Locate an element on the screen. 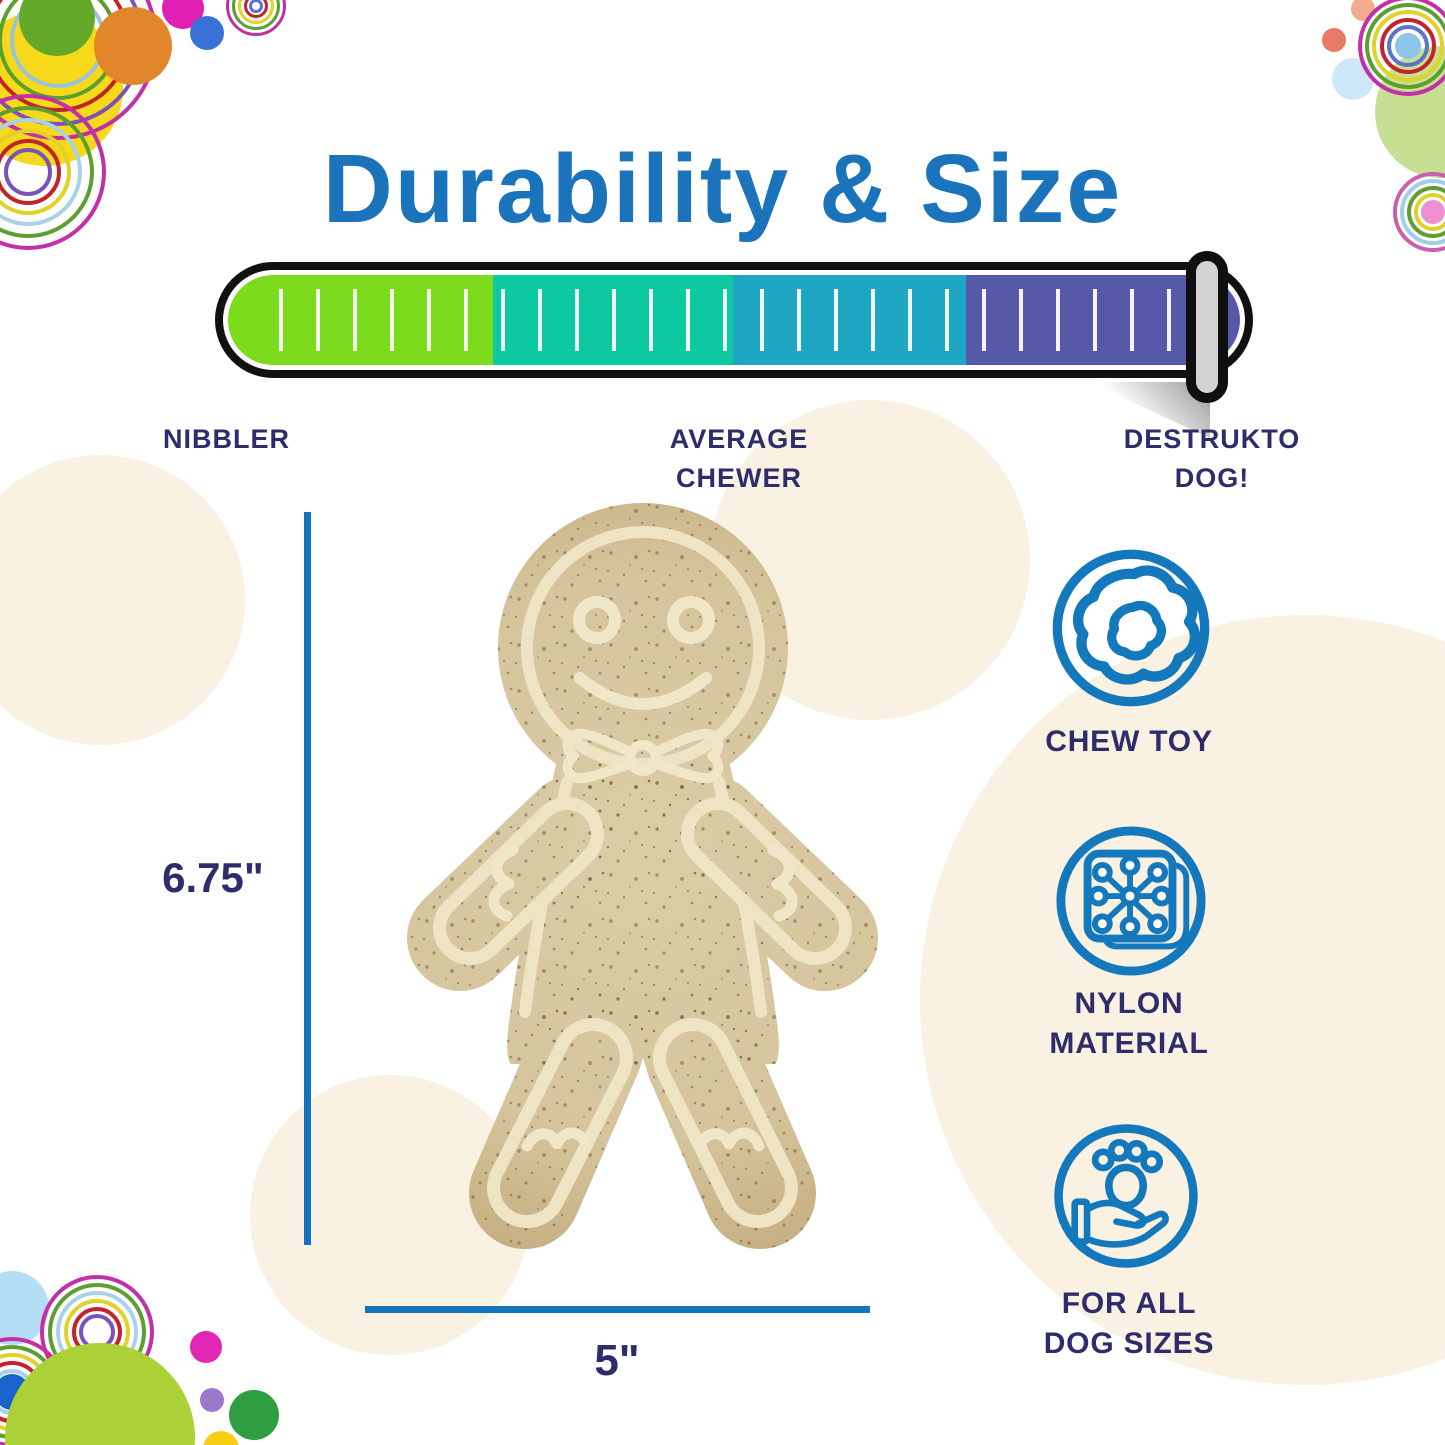 The height and width of the screenshot is (1445, 1445). meter-segment-blue is located at coordinates (849, 320).